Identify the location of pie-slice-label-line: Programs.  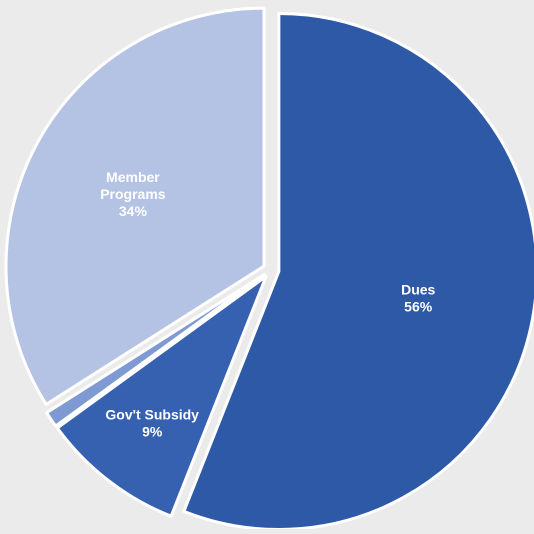
(133, 194).